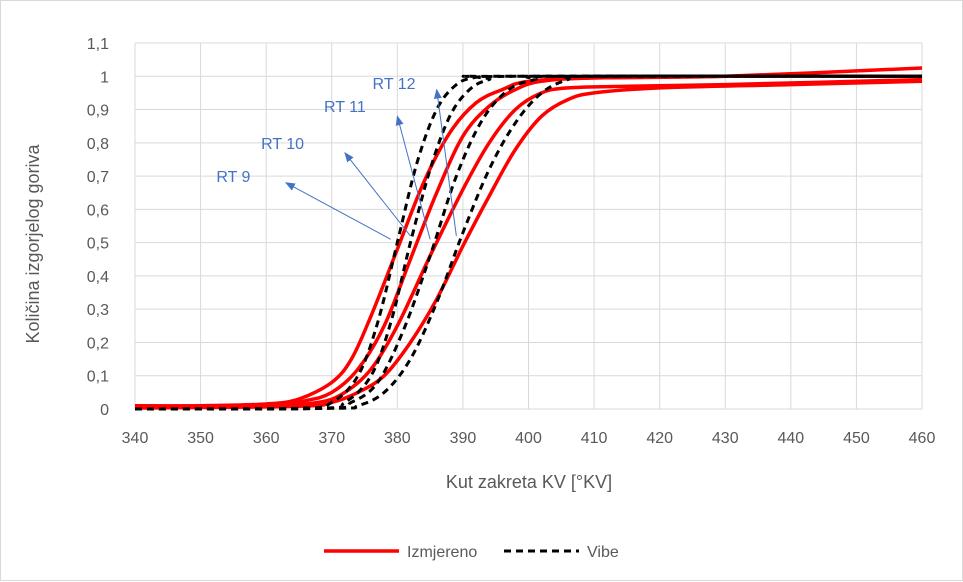 This screenshot has height=582, width=963. Describe the element at coordinates (98, 44) in the screenshot. I see `y-tick-label: 1,1` at that location.